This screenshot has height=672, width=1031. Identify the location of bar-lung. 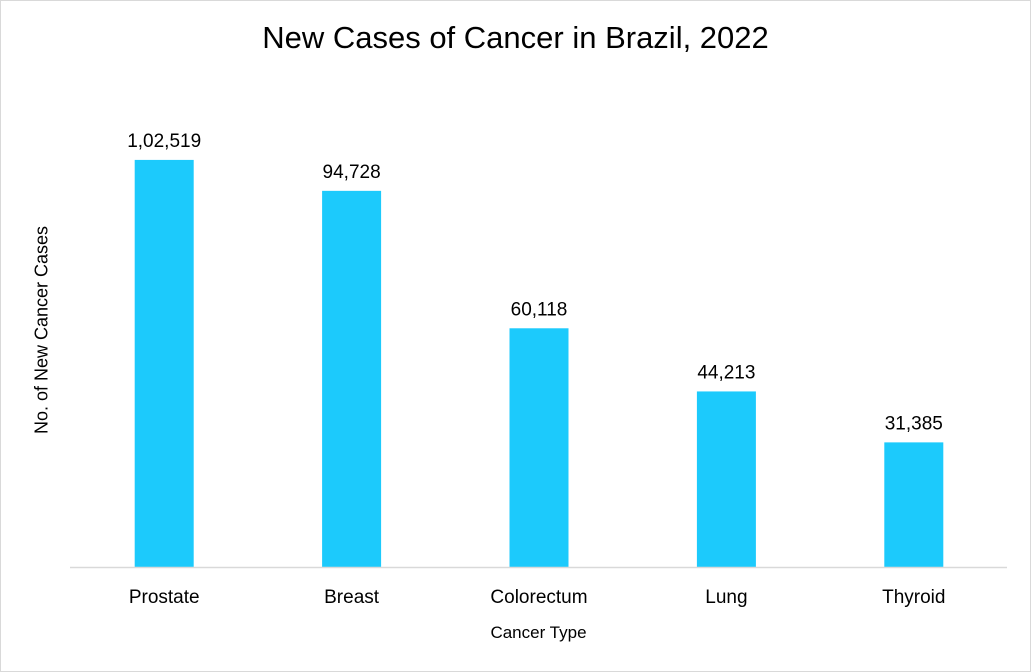
(726, 479).